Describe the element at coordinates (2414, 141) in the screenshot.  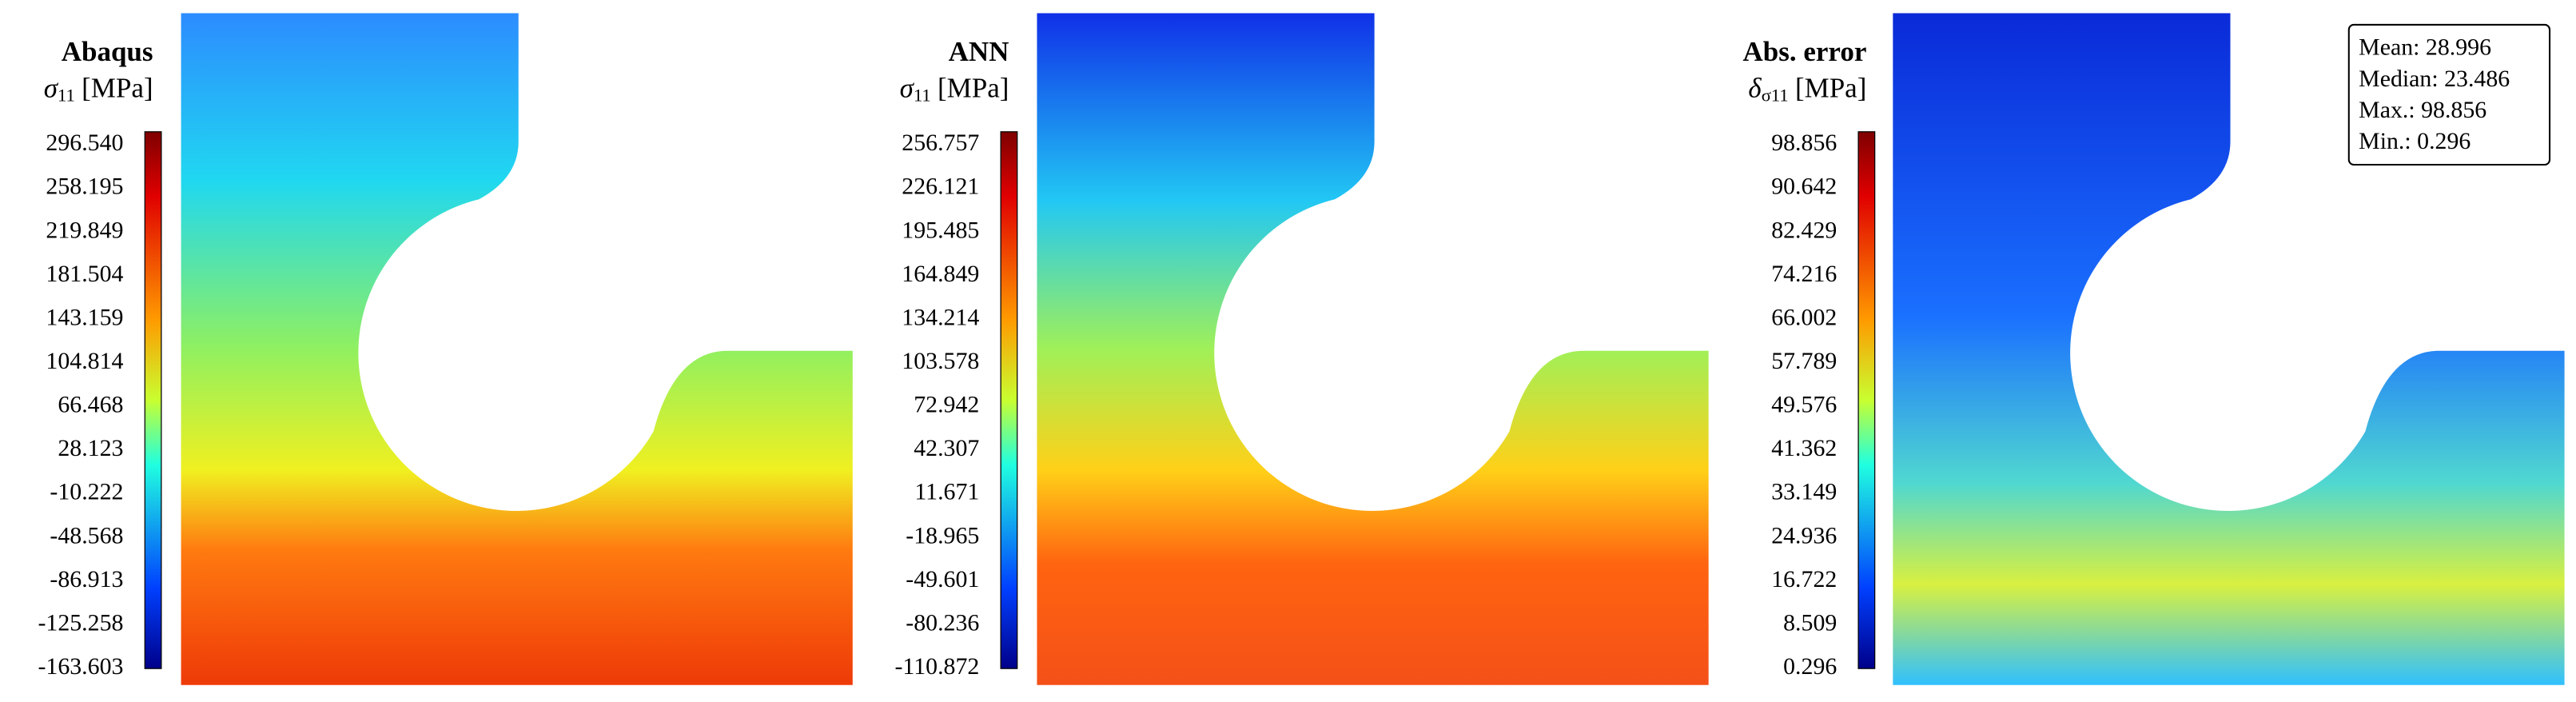
I see `stats-line: Min.: 0.296` at that location.